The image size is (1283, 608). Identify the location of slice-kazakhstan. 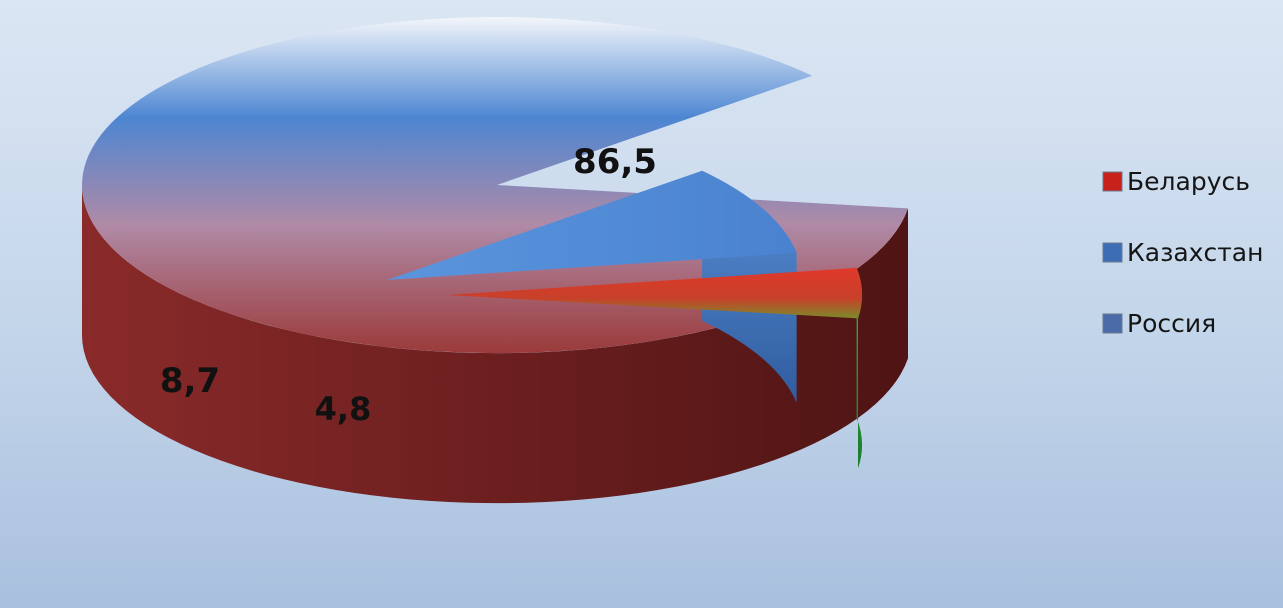
(592, 225).